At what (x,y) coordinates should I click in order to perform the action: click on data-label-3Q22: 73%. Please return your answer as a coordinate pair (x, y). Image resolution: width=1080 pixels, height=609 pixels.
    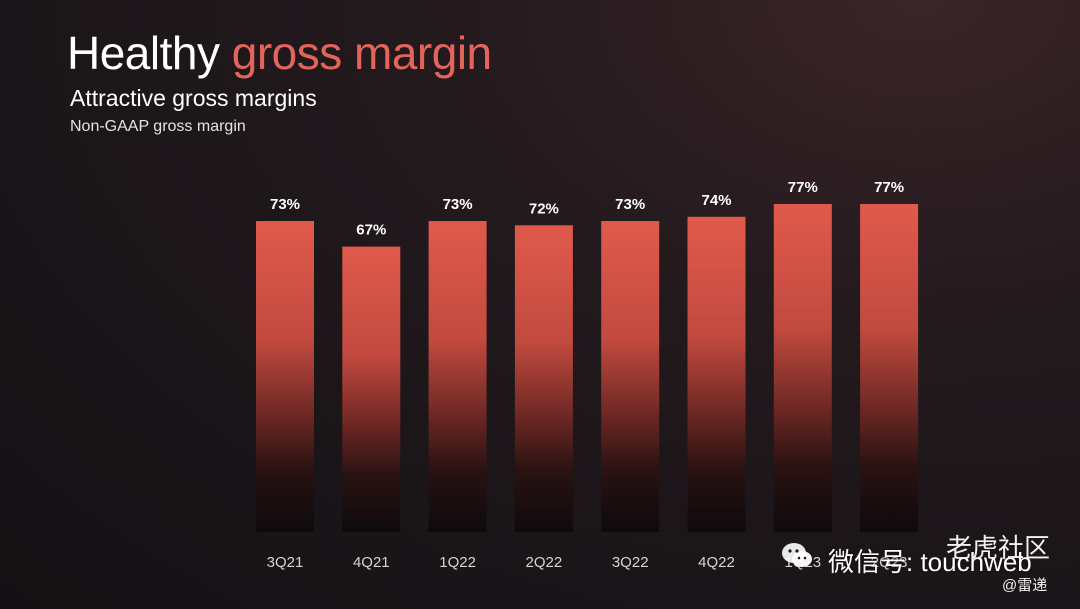
    Looking at the image, I should click on (630, 204).